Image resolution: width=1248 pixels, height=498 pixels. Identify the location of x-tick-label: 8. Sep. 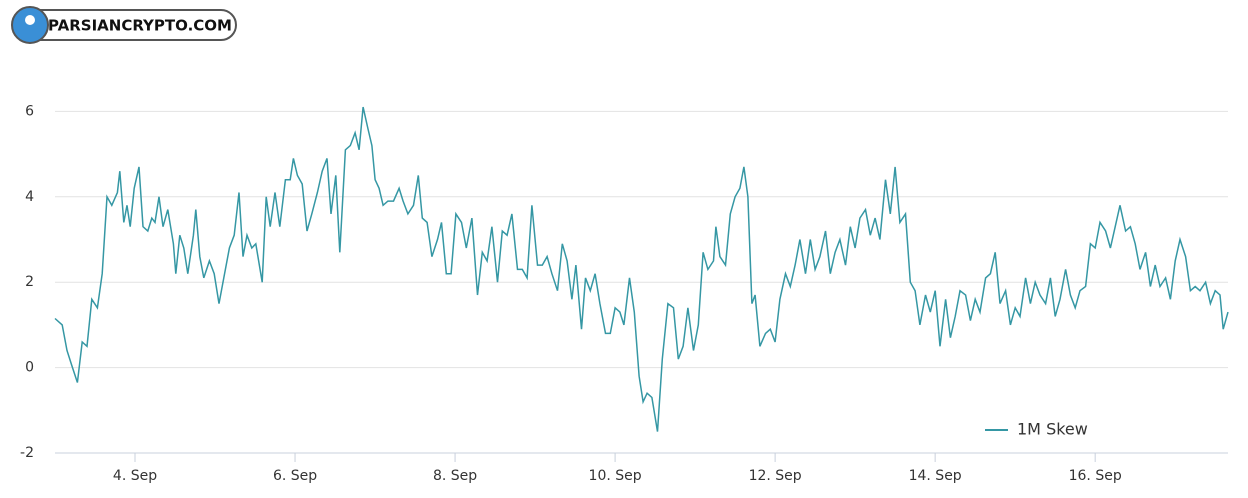
(455, 476).